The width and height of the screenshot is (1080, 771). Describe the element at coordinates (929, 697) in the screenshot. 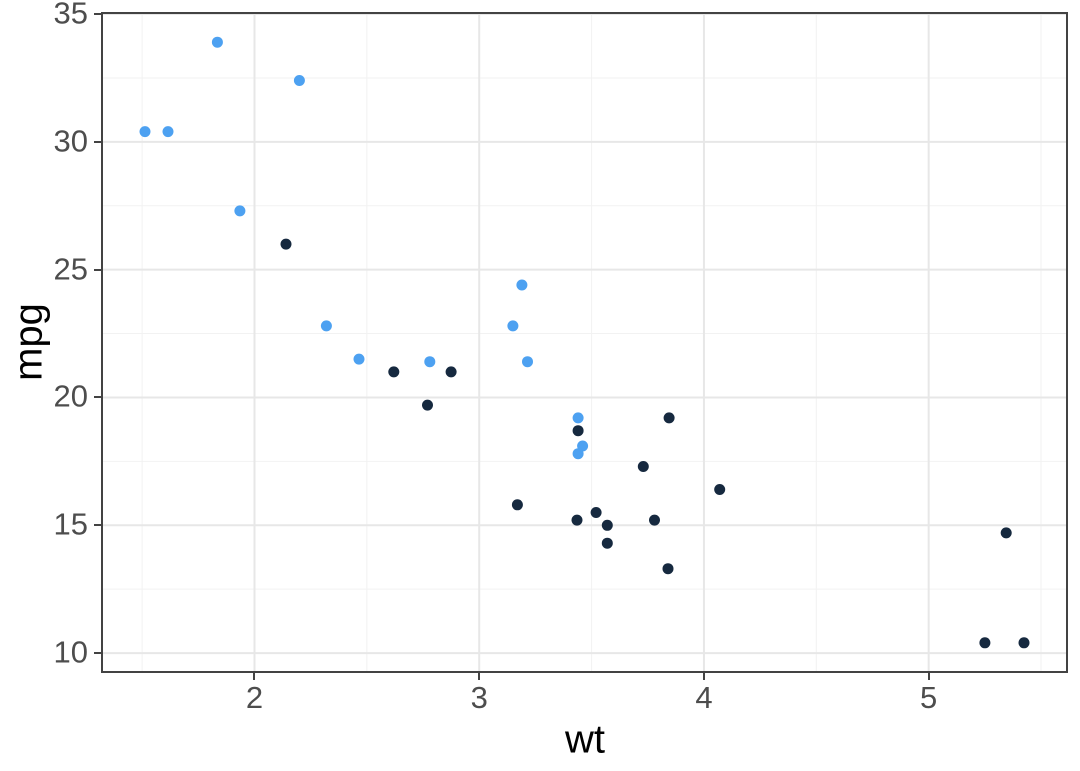

I see `x-tick-label: 5` at that location.